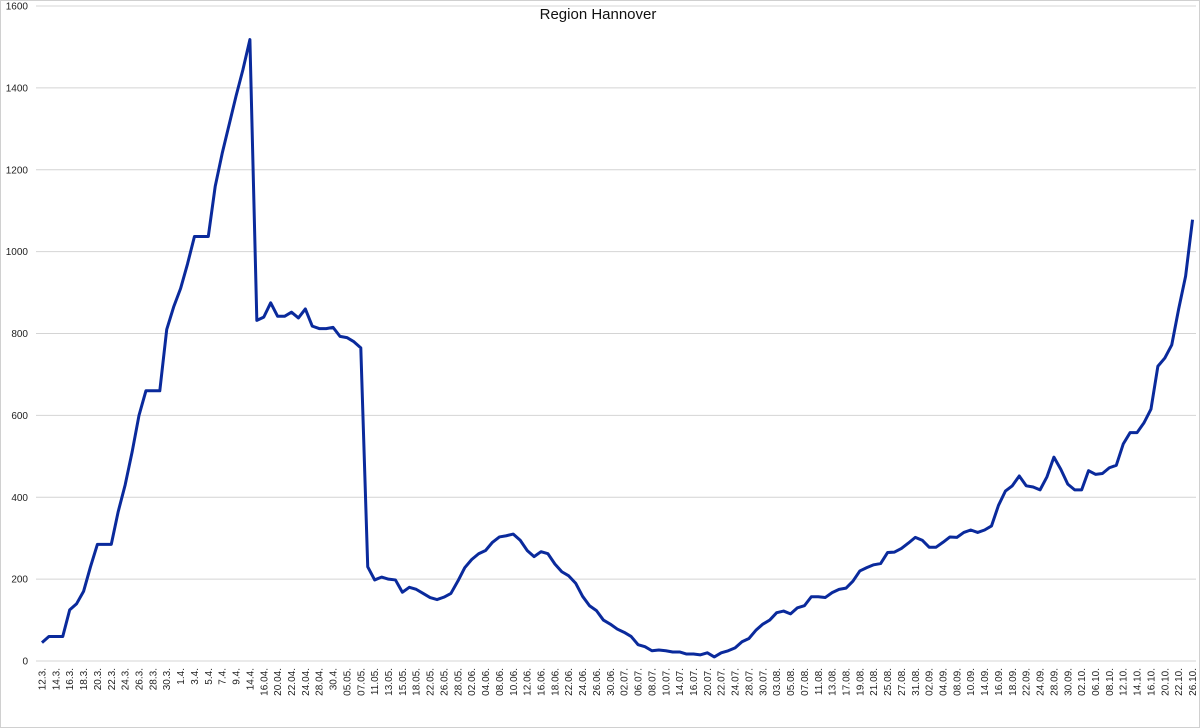 The height and width of the screenshot is (728, 1200). What do you see at coordinates (902, 682) in the screenshot?
I see `x-tick-label: 27.08.` at bounding box center [902, 682].